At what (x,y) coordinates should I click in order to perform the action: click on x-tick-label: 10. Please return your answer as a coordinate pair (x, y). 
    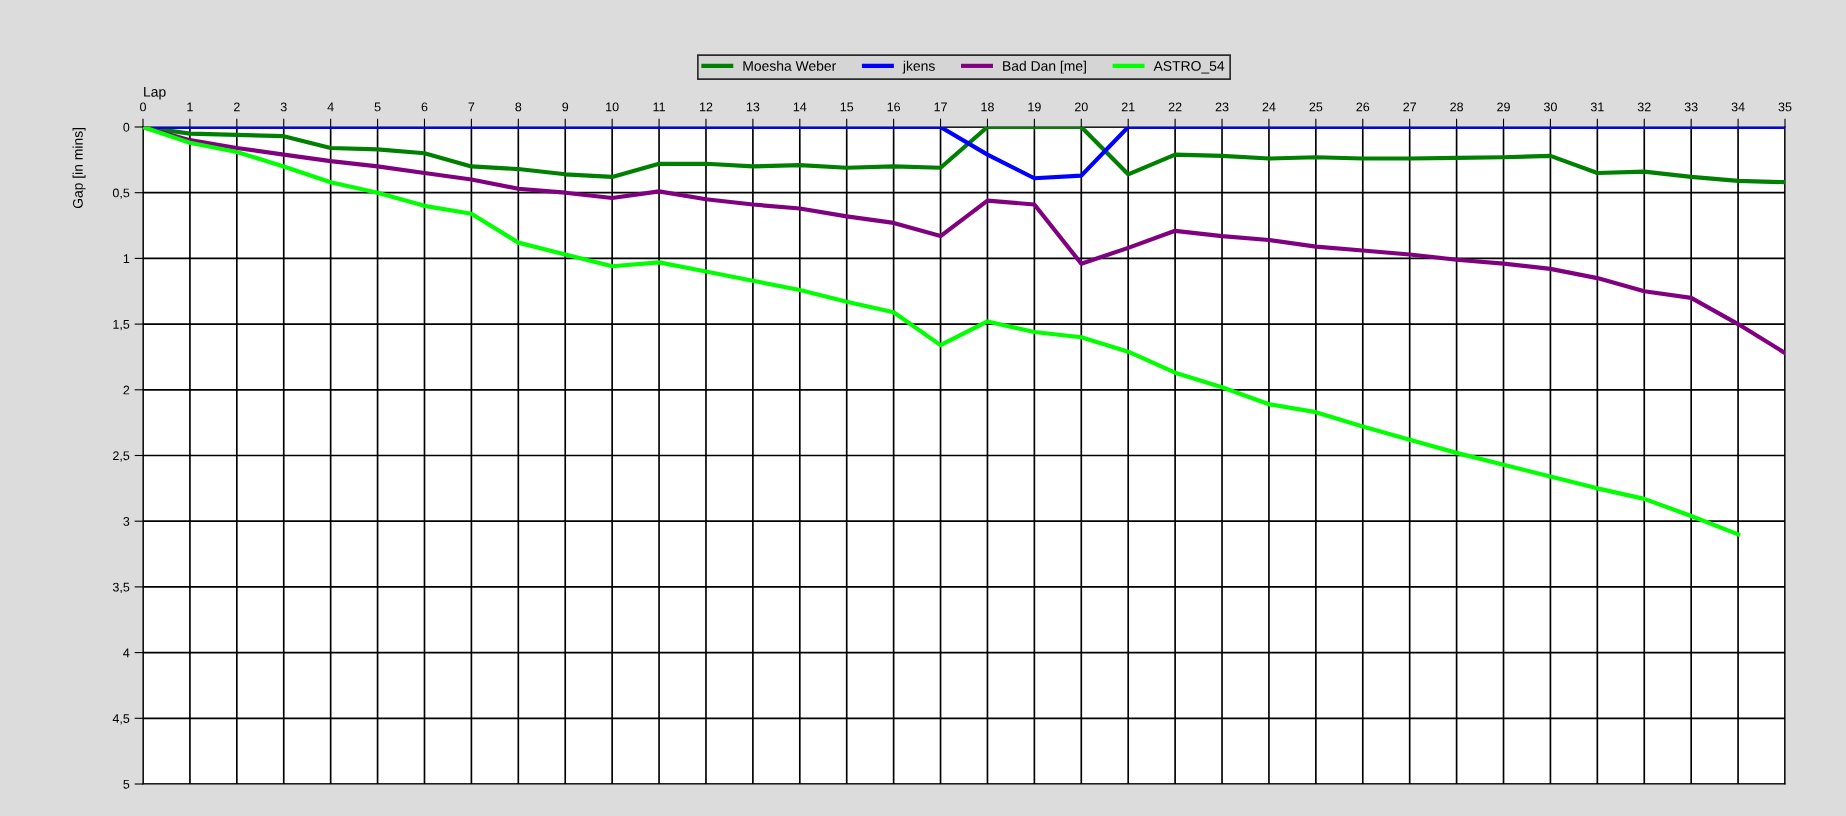
    Looking at the image, I should click on (612, 107).